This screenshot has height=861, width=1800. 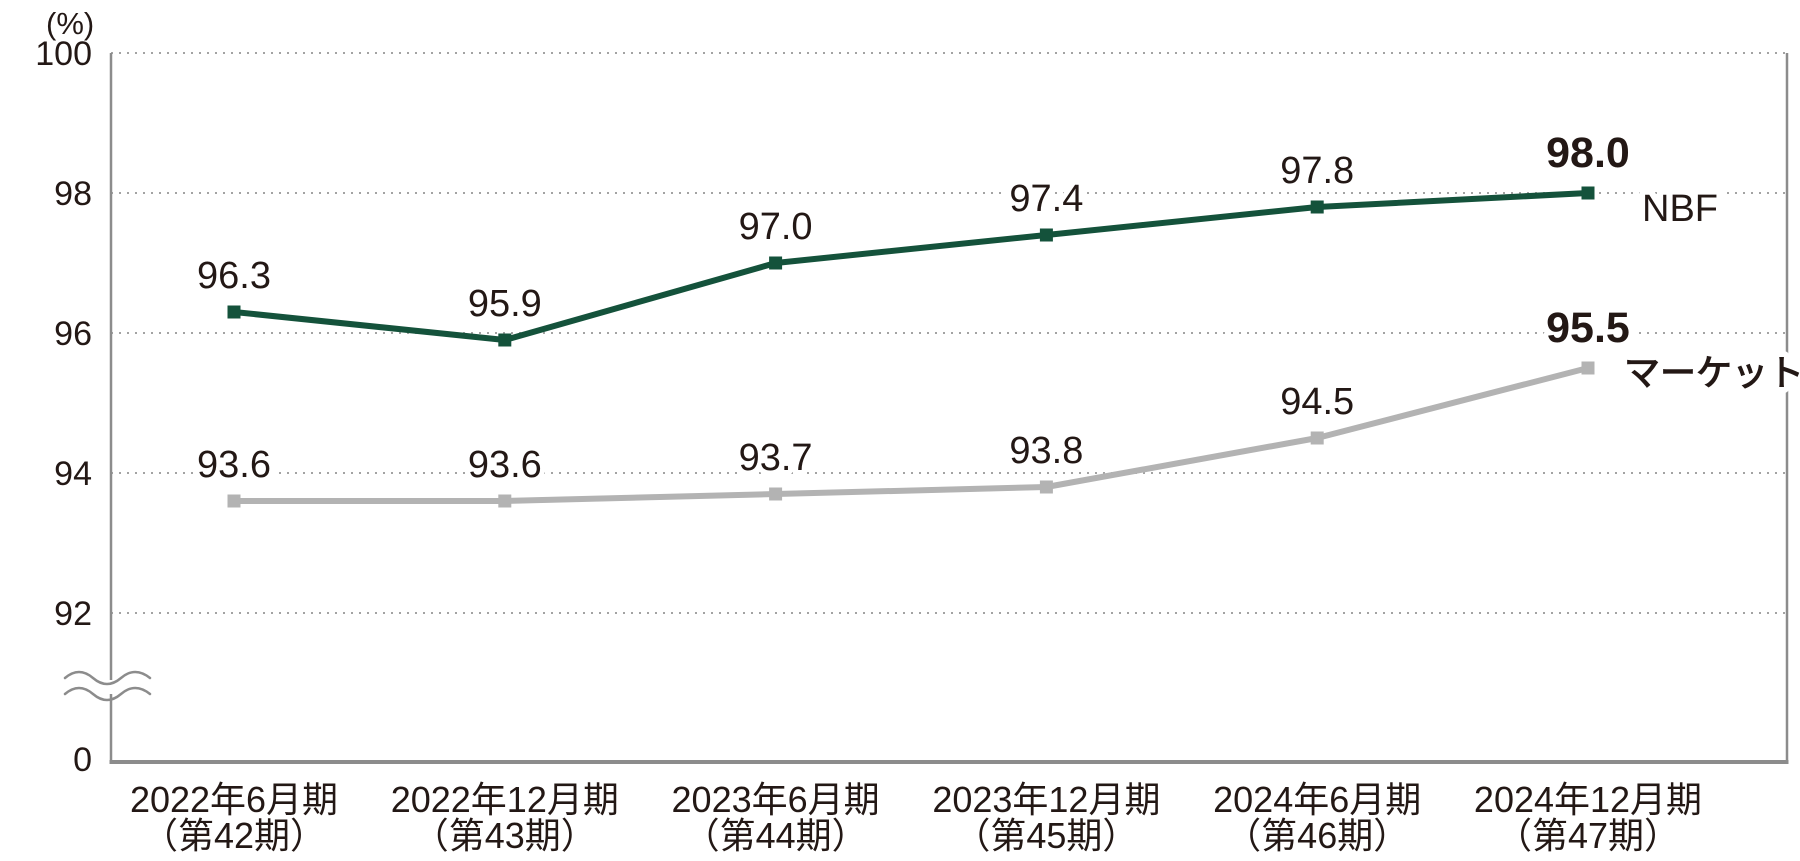 What do you see at coordinates (1046, 451) in the screenshot?
I see `market-value-label-3: 93.8` at bounding box center [1046, 451].